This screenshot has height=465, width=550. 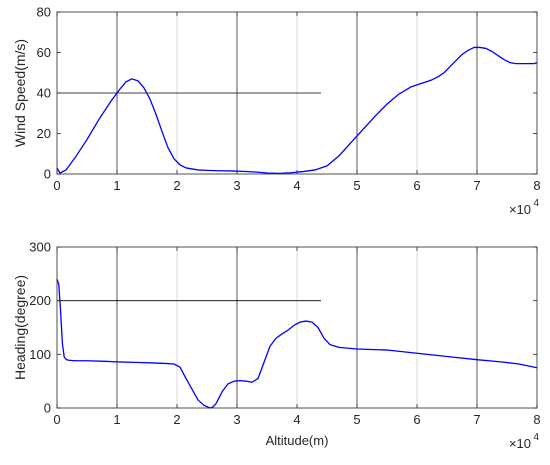 I want to click on heading-x-tick-label: 1, so click(x=116, y=419).